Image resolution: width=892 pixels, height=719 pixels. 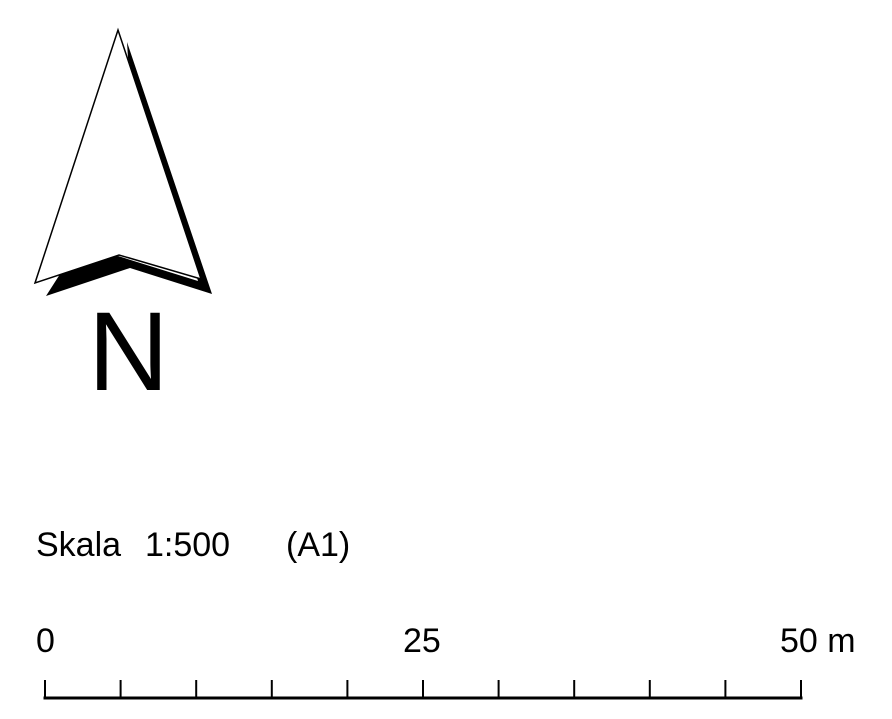 I want to click on paper-size-label: (A1), so click(x=318, y=545).